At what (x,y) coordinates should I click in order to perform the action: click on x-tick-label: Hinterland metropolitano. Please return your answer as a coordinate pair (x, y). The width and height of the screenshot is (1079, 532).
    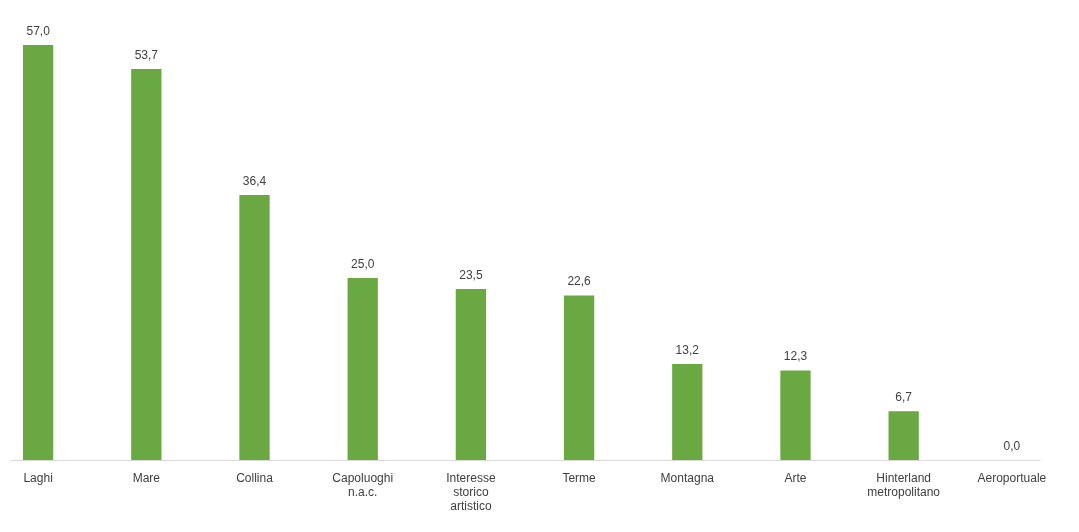
    Looking at the image, I should click on (904, 484).